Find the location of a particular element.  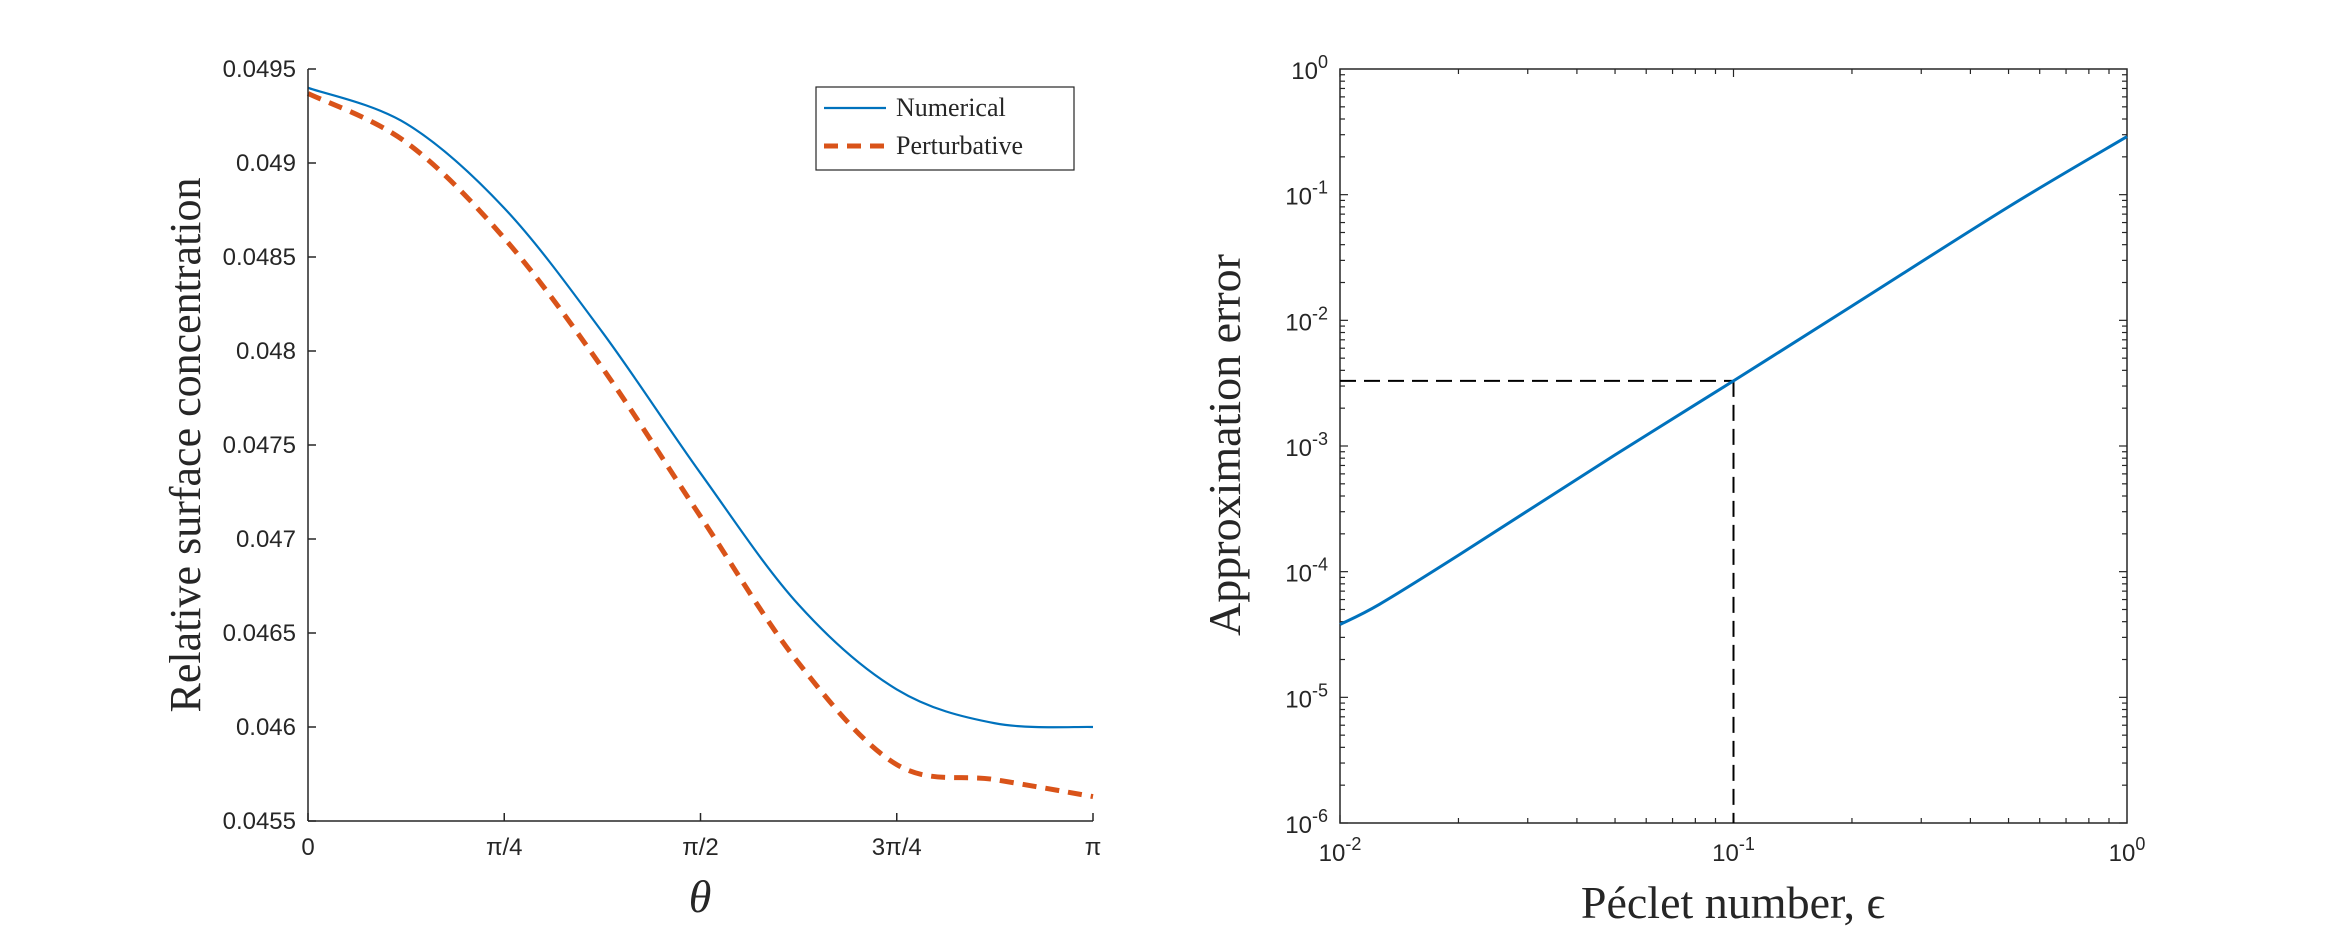

c2-y-tick-label: 10⁻⁵ is located at coordinates (1306, 696).